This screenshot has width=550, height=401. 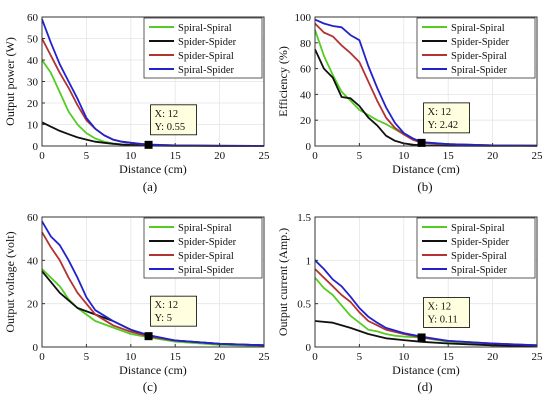 What do you see at coordinates (150, 386) in the screenshot?
I see `panel-label: (c)` at bounding box center [150, 386].